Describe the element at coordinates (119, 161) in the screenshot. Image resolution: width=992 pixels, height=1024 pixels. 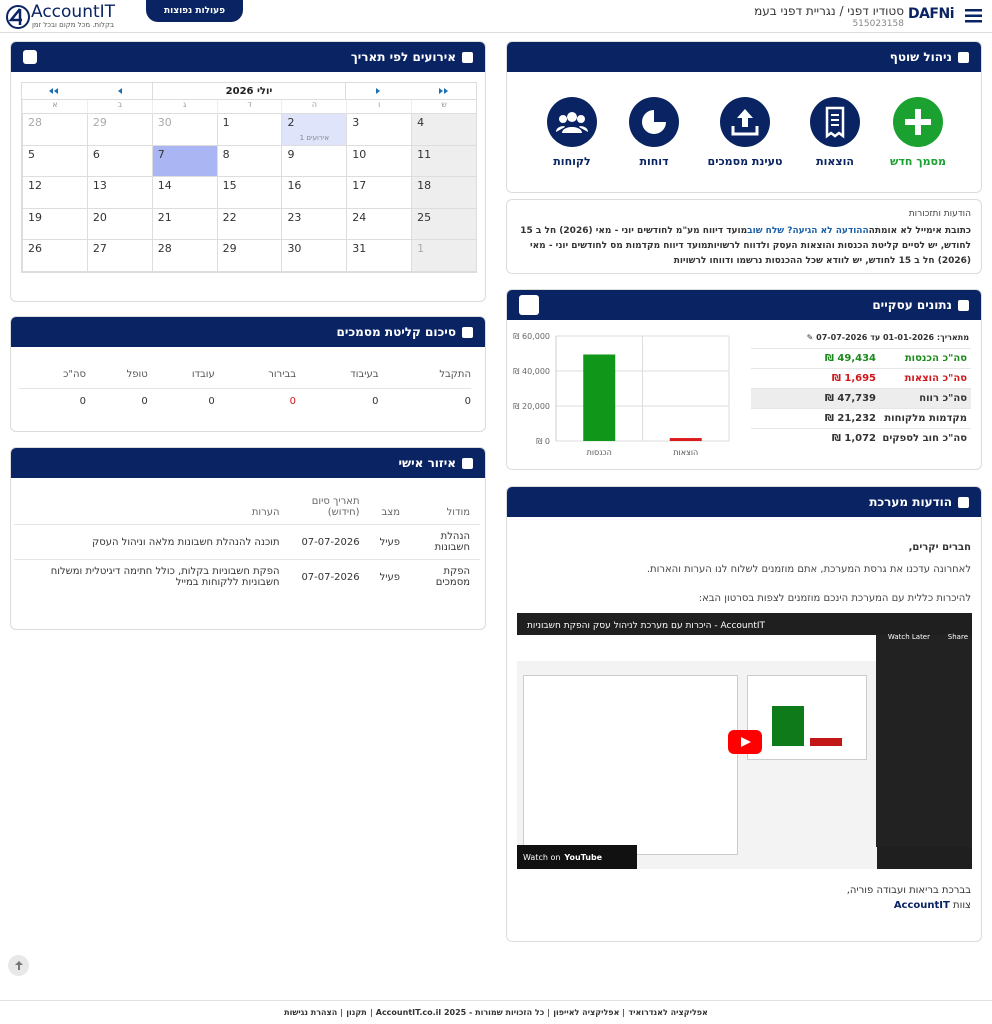
I see `calendar-day: 6` at that location.